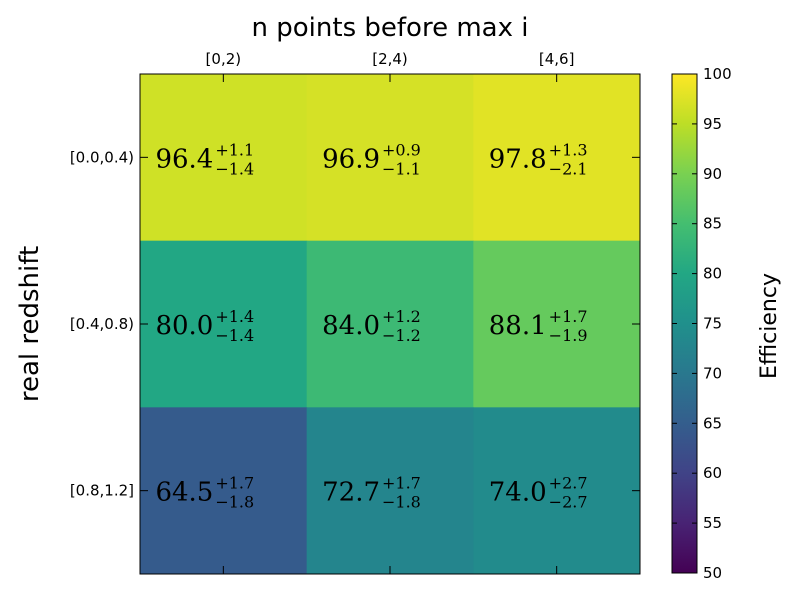  I want to click on cell-annotation: 64.5 +1.7−1.8, so click(204, 493).